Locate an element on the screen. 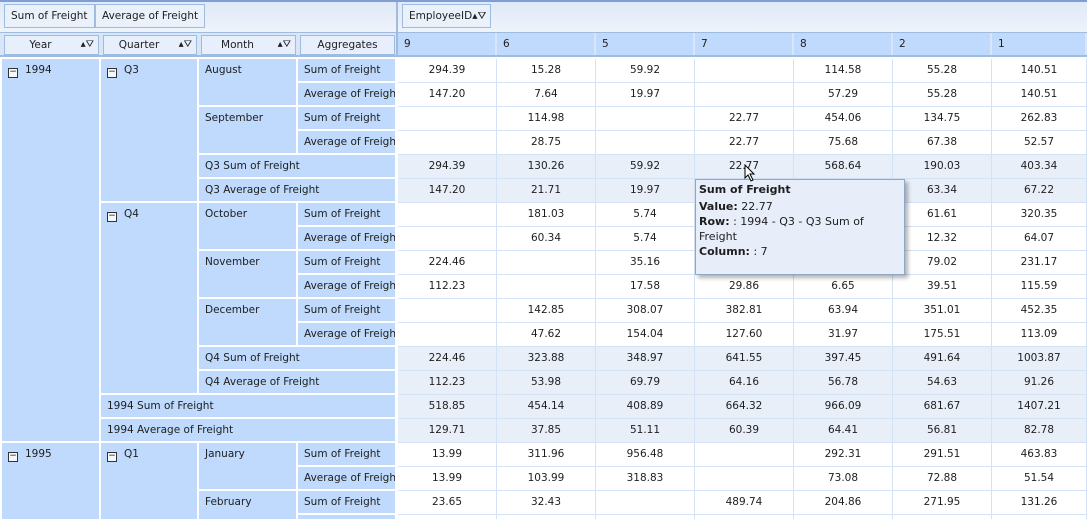 The image size is (1087, 519). data-cell: 56.78 is located at coordinates (843, 383).